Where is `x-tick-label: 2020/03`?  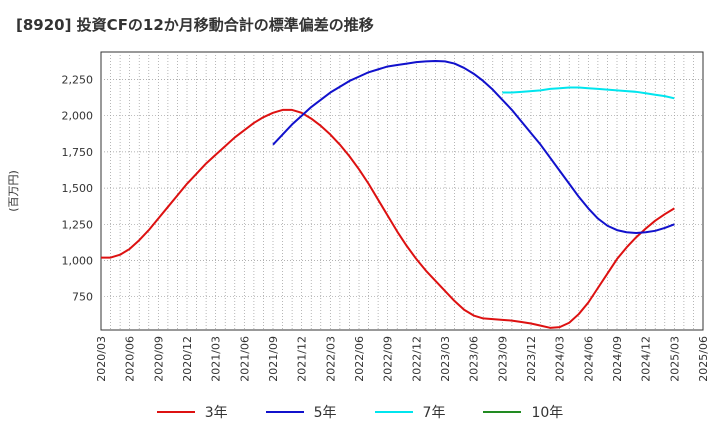 x-tick-label: 2020/03 is located at coordinates (101, 359).